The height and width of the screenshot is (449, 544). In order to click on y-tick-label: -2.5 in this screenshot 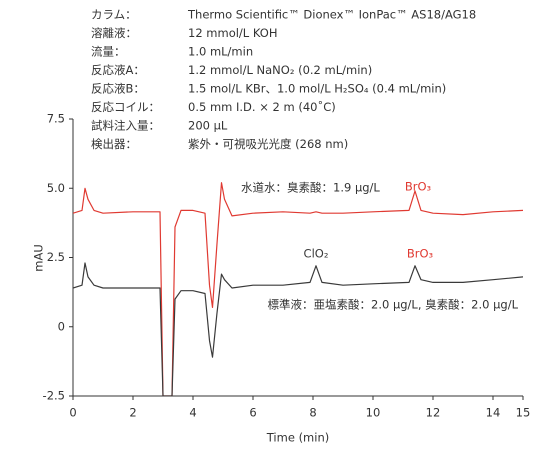, I will do `click(54, 396)`.